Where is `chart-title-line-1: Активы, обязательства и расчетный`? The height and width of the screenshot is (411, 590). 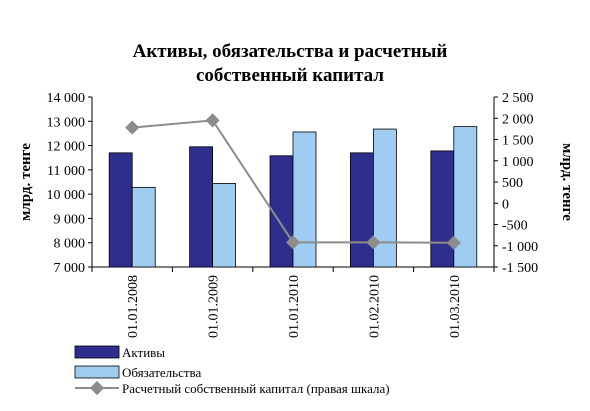
chart-title-line-1: Активы, обязательства и расчетный is located at coordinates (290, 51).